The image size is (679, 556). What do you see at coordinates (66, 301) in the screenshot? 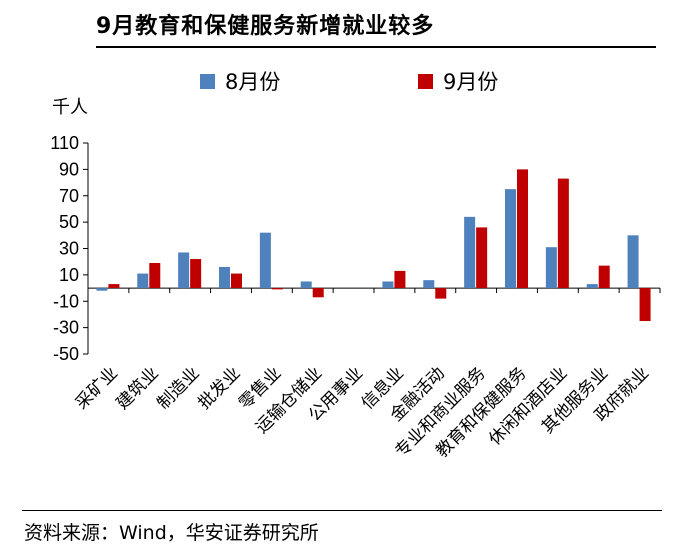
I see `y-tick-label: -10` at bounding box center [66, 301].